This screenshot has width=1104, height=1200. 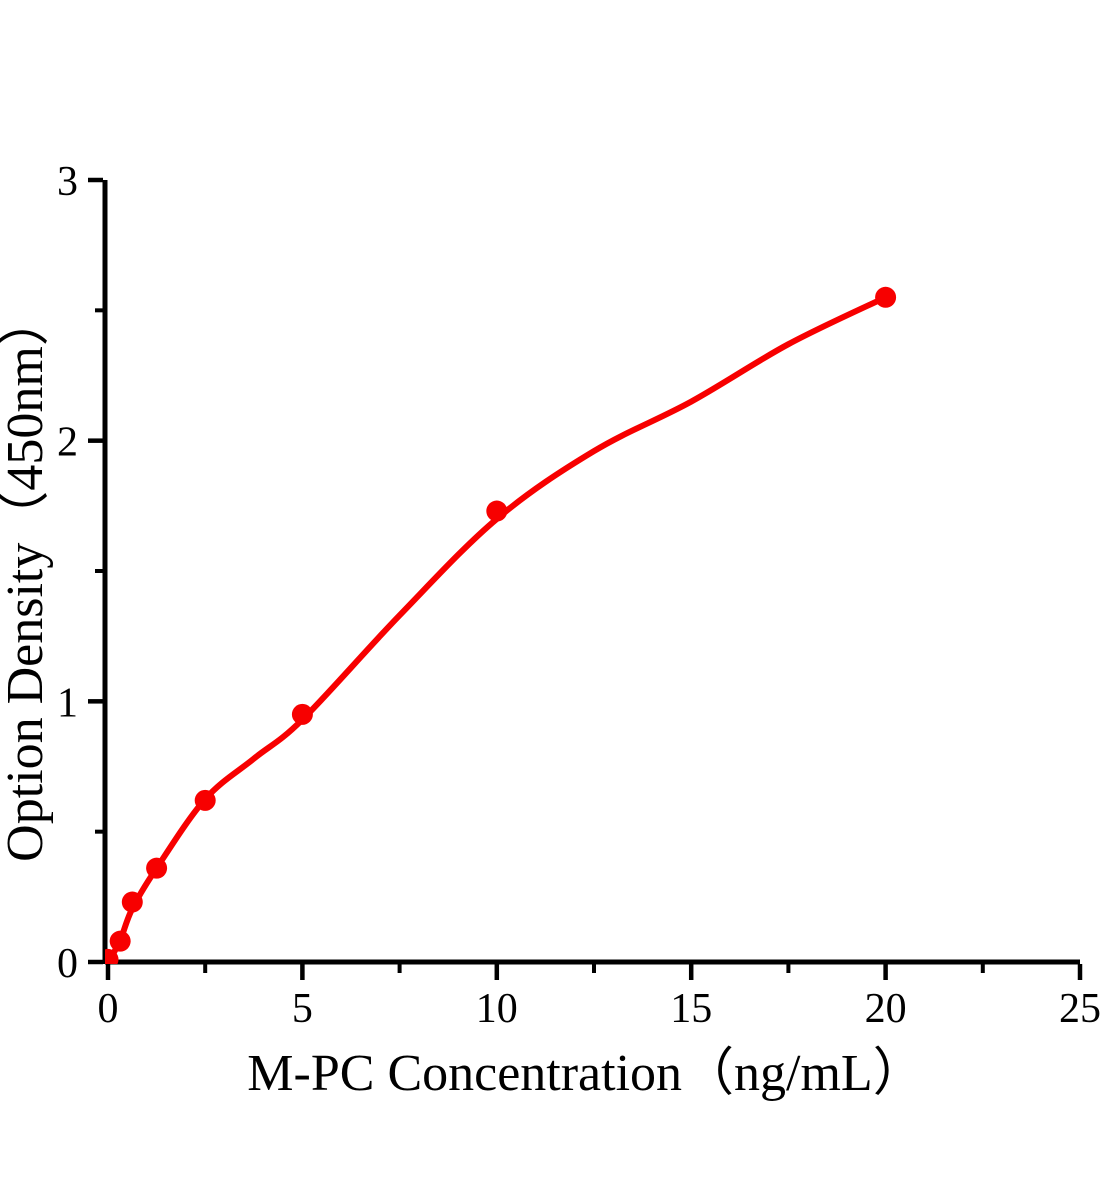 I want to click on x-tick-label: 5, so click(x=302, y=1009).